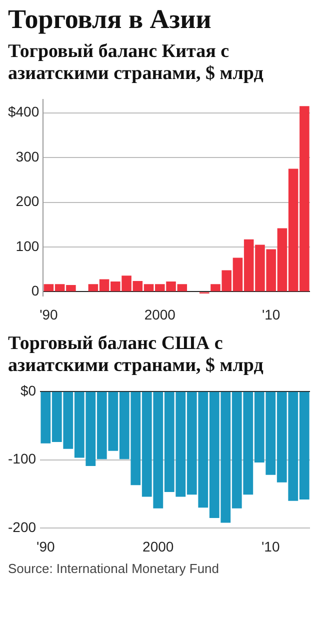 The height and width of the screenshot is (635, 320). Describe the element at coordinates (136, 355) in the screenshot. I see `chart-title: Торговый баланс США с азиатскими странами, $ млрд` at that location.